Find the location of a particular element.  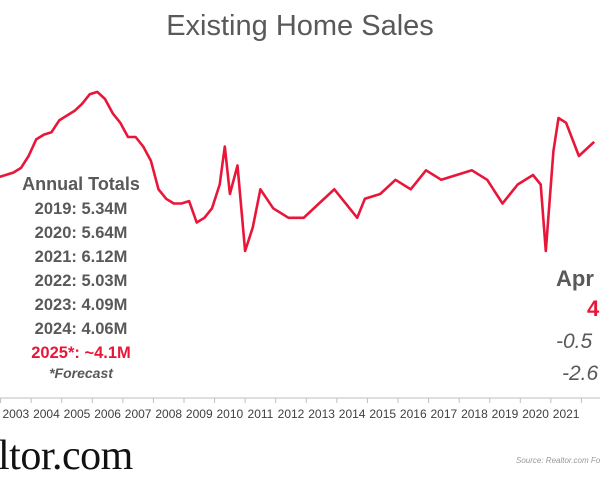

x-tick-label: 2017 is located at coordinates (444, 414).